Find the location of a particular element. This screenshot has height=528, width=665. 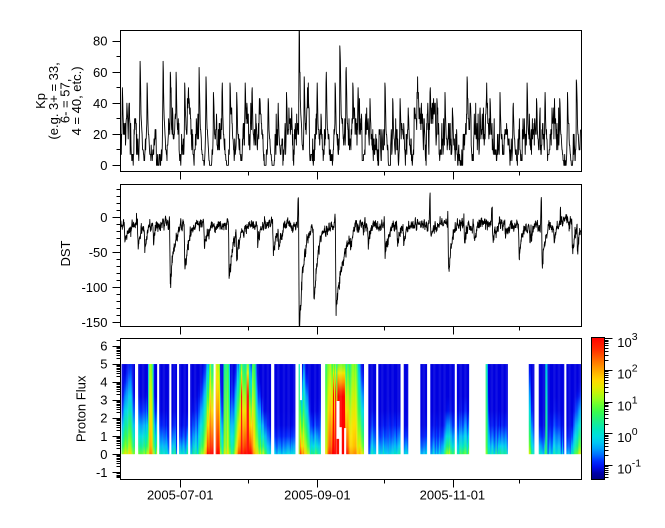

svg-text: 2005-07-01 is located at coordinates (180, 495).